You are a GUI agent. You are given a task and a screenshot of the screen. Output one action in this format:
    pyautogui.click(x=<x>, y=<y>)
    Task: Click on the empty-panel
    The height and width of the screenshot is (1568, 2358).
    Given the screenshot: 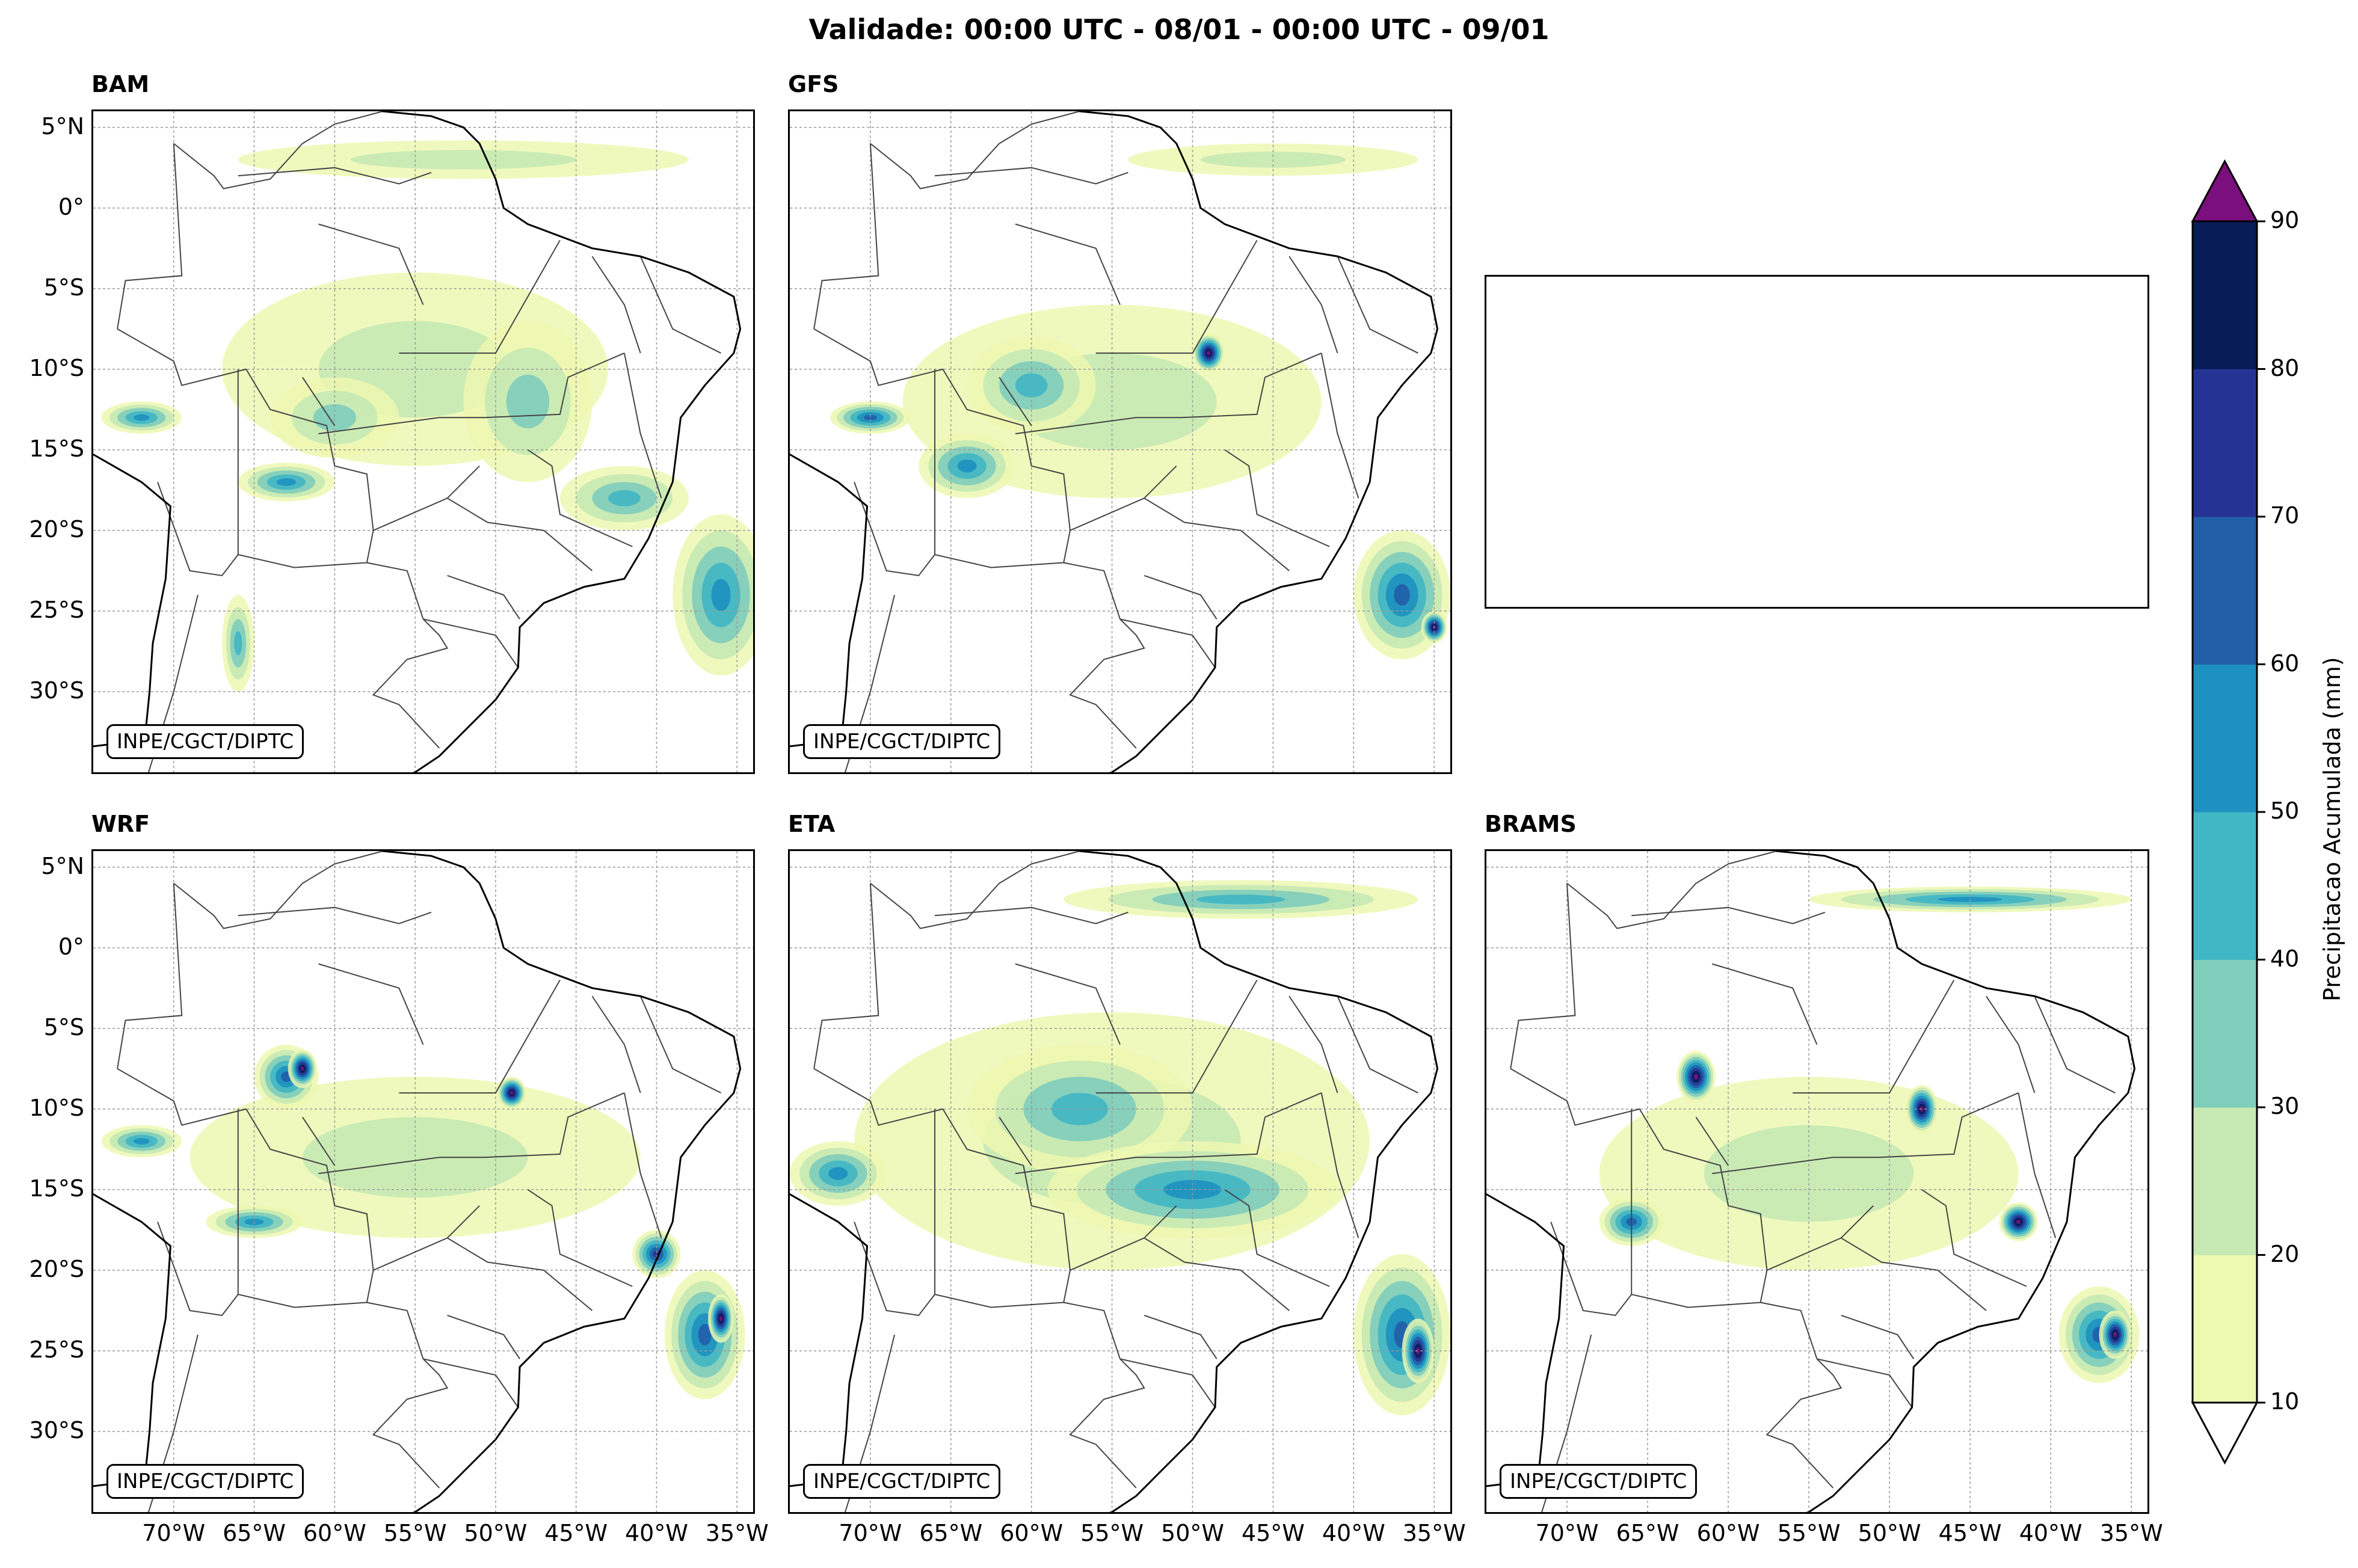 What is the action you would take?
    pyautogui.click(x=1817, y=442)
    